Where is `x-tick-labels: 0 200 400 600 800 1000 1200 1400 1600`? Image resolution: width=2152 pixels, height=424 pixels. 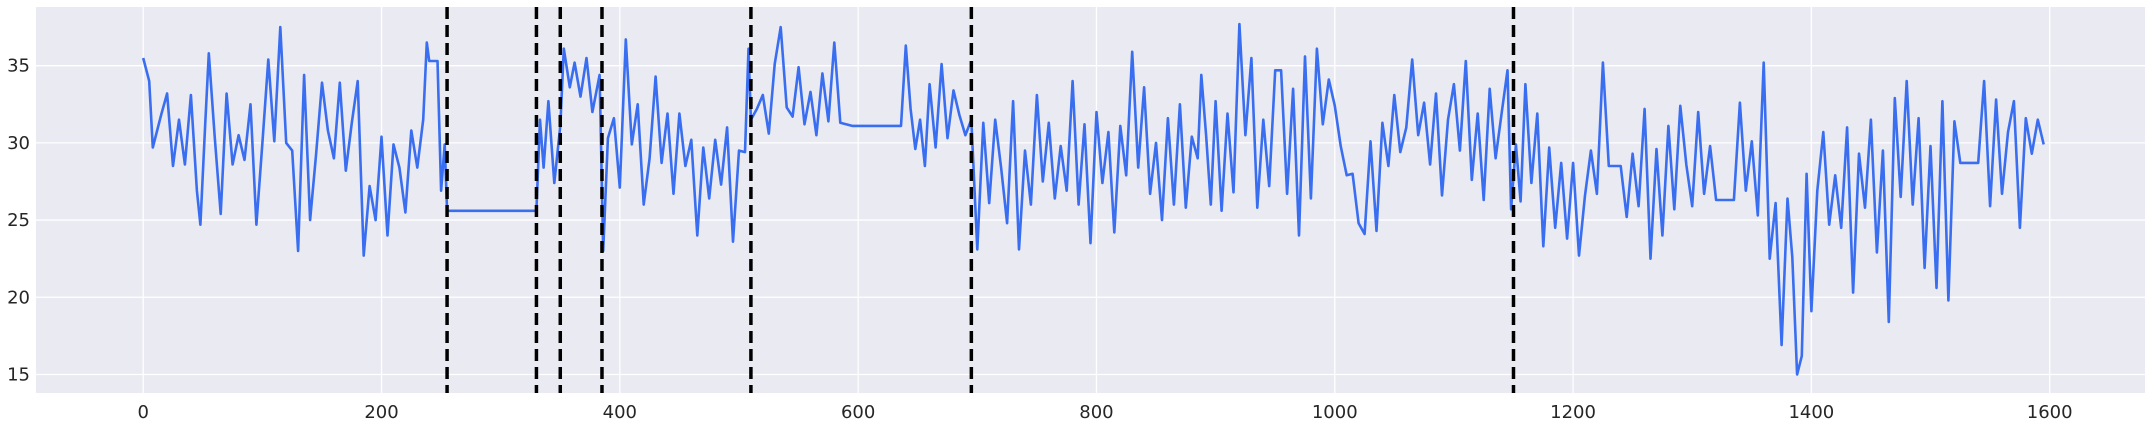 x-tick-labels: 0 200 400 600 800 1000 1200 1400 1600 is located at coordinates (1105, 412).